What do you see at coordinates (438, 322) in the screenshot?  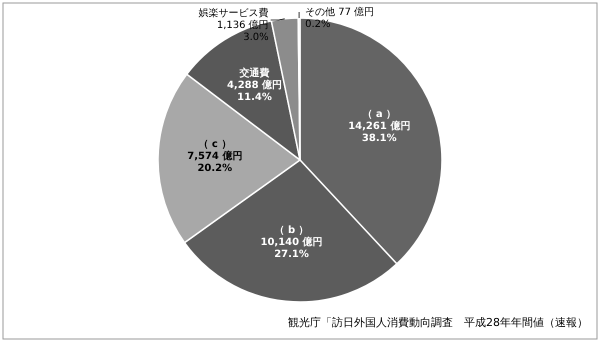 I see `text: 観光庁「訪日外国人消費動向調査 平成28年年間値（速報）` at bounding box center [438, 322].